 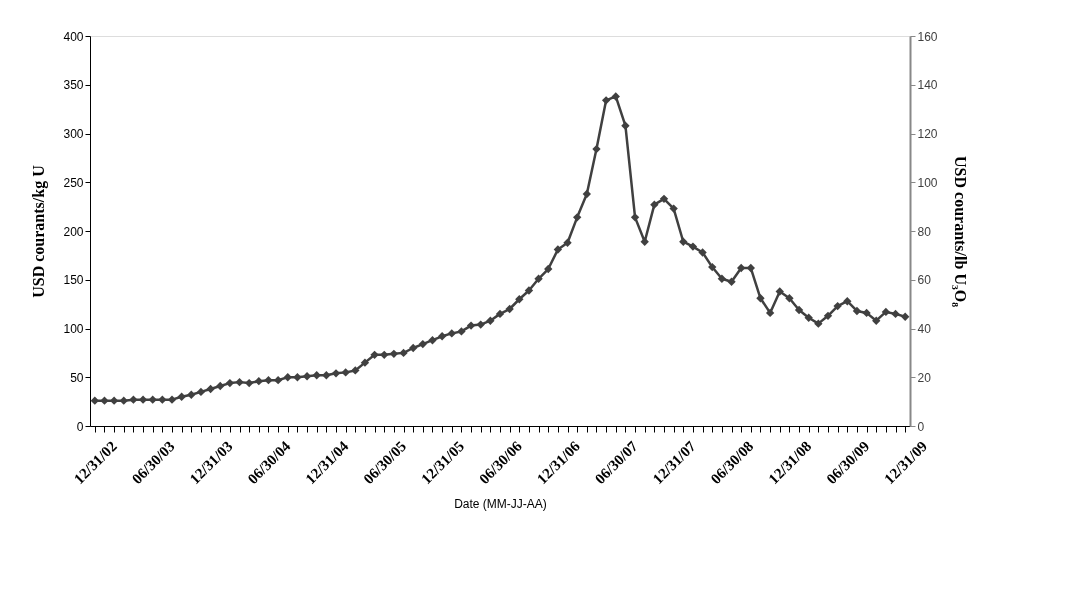 What do you see at coordinates (921, 426) in the screenshot?
I see `y2-tick-label: 0` at bounding box center [921, 426].